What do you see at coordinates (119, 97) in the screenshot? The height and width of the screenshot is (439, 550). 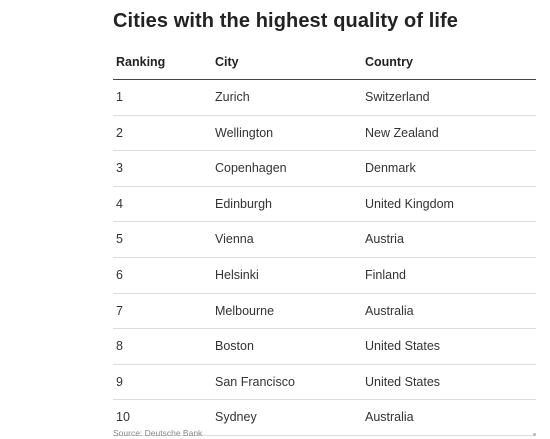 I see `cell-ranking: 1` at bounding box center [119, 97].